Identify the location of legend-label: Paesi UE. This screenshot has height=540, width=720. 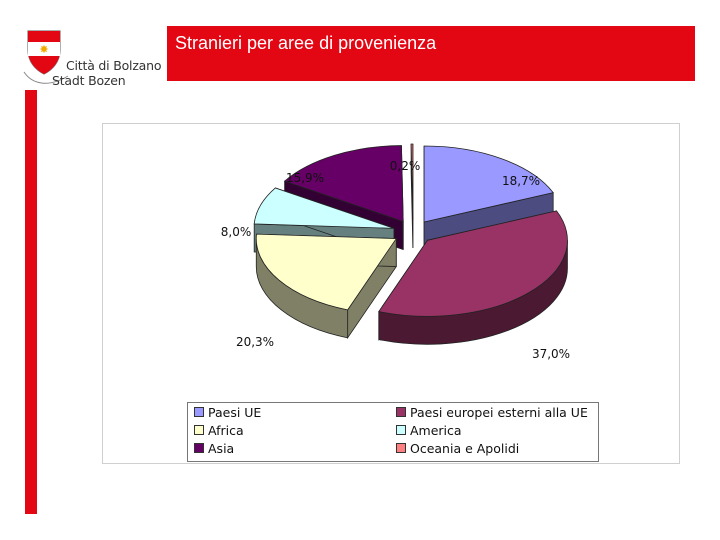
(235, 412).